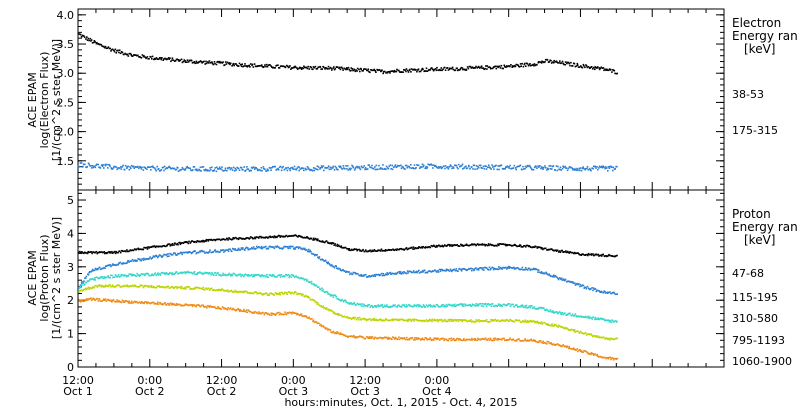 The width and height of the screenshot is (800, 410). Describe the element at coordinates (759, 49) in the screenshot. I see `top-legend-title-3: [keV]` at that location.